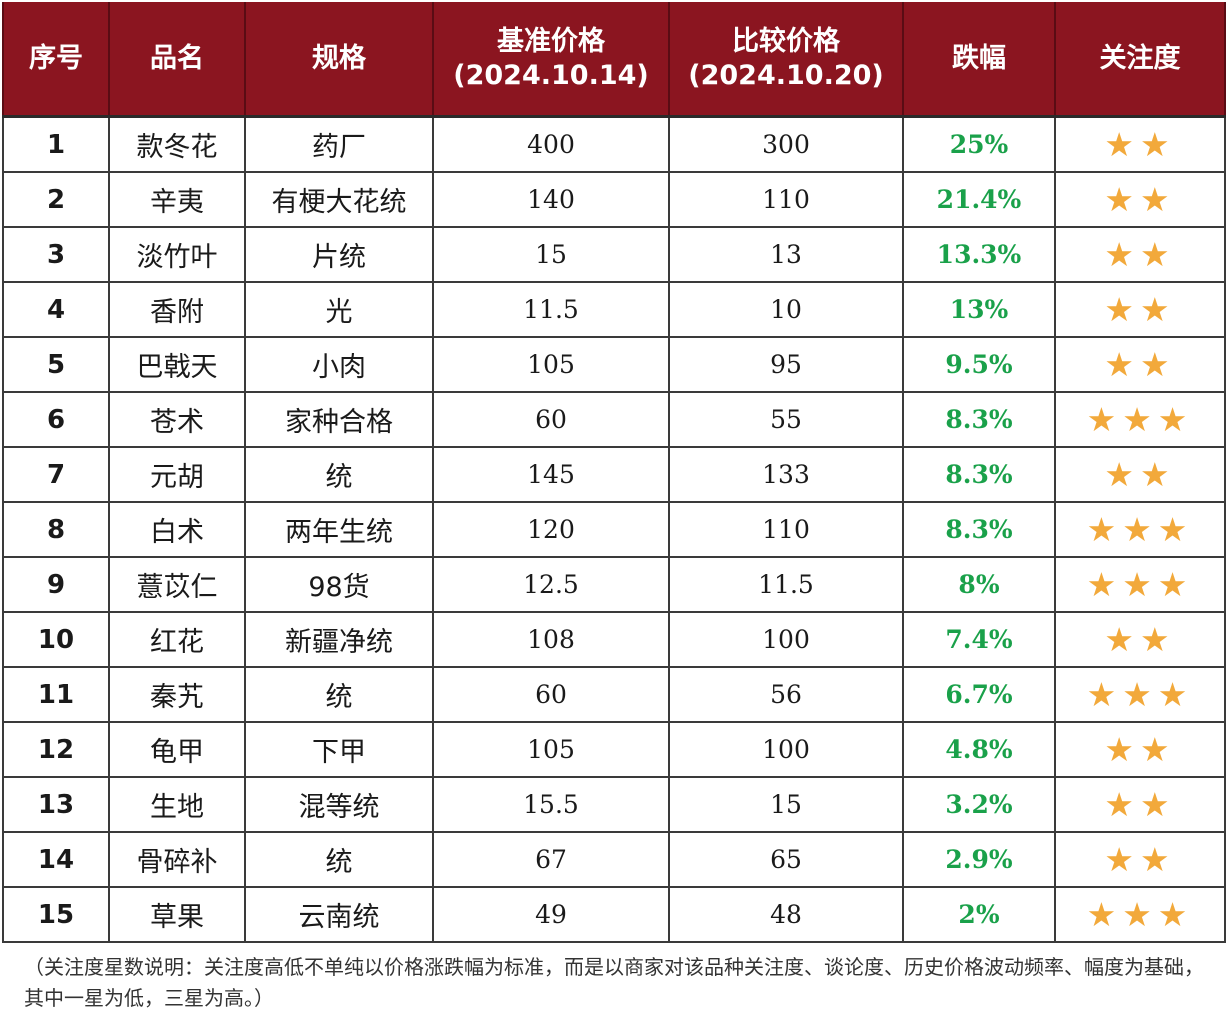 This screenshot has height=1024, width=1226. Describe the element at coordinates (177, 694) in the screenshot. I see `item-name: 秦艽` at that location.